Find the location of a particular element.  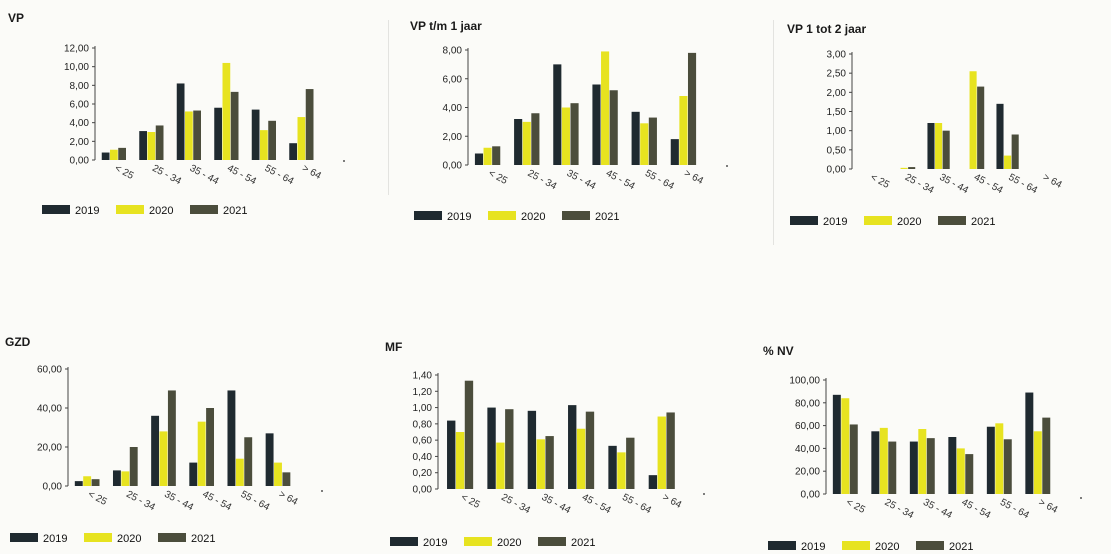

x-tick-label: < 25 is located at coordinates (879, 181).